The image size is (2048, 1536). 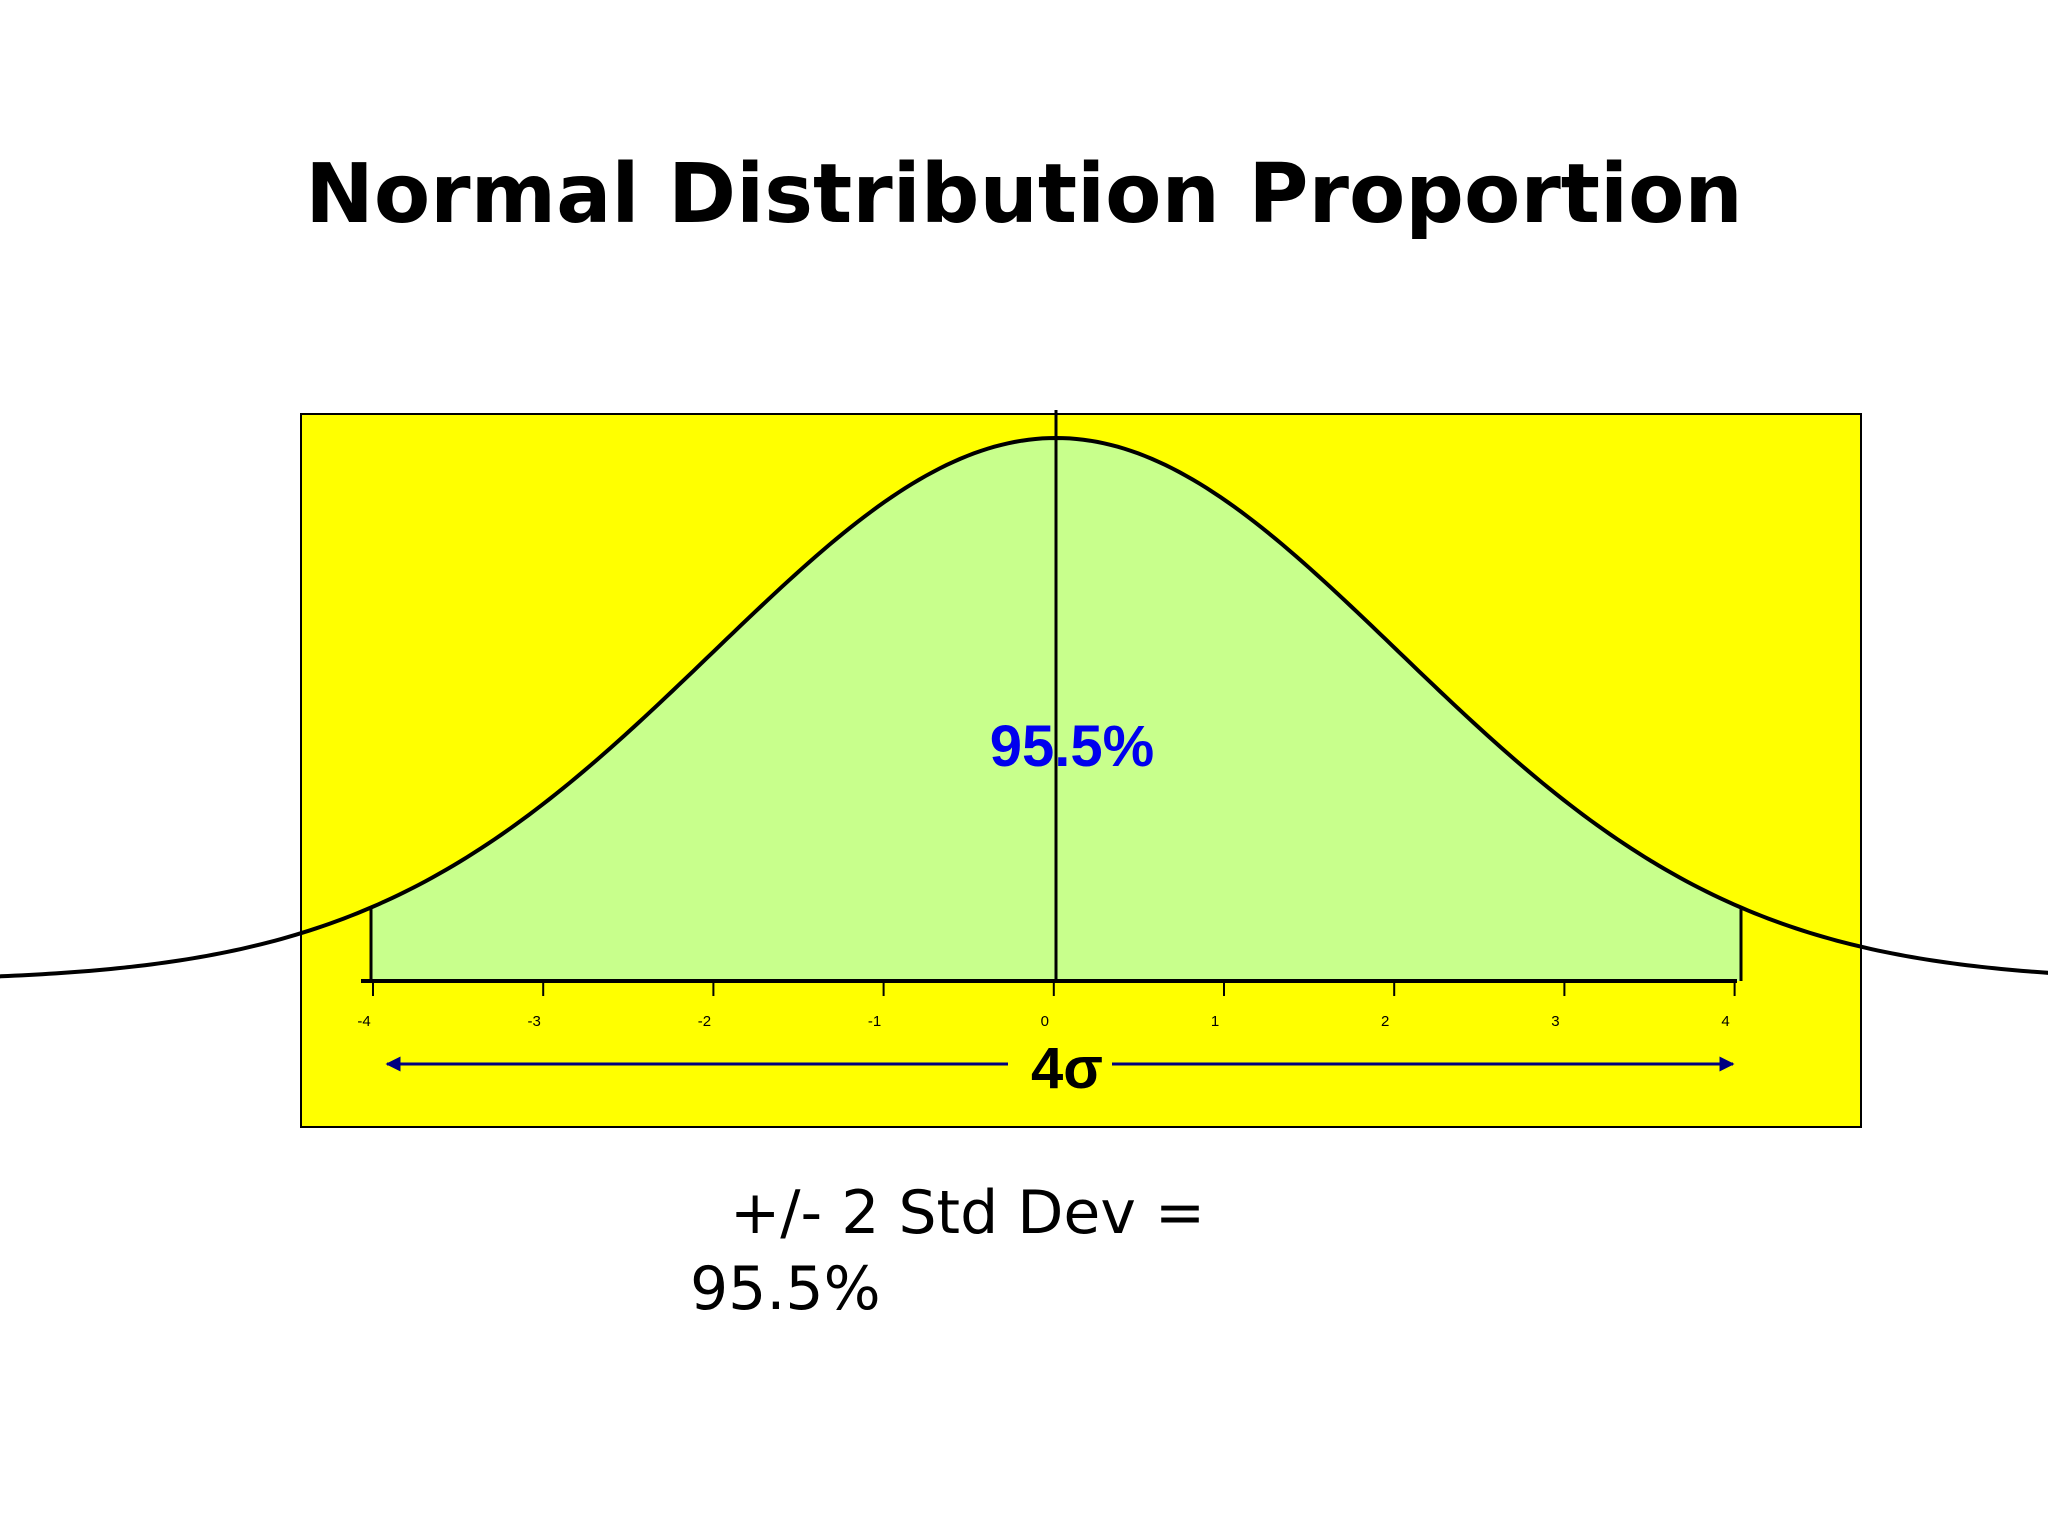 I want to click on x-tick-label: 0, so click(x=1045, y=1021).